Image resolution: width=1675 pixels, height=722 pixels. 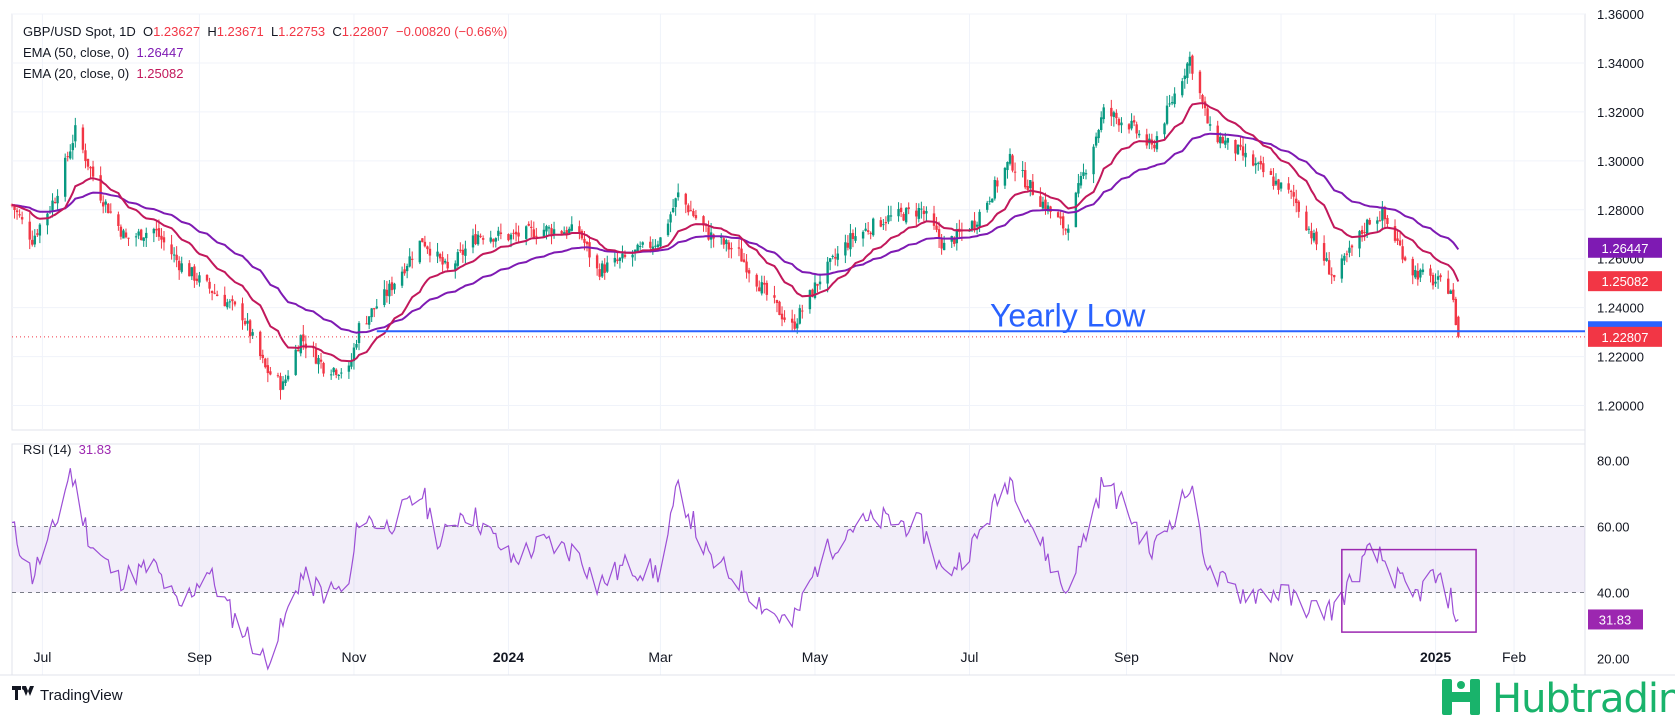 I want to click on ema20-price-tag-bg, so click(x=1625, y=281).